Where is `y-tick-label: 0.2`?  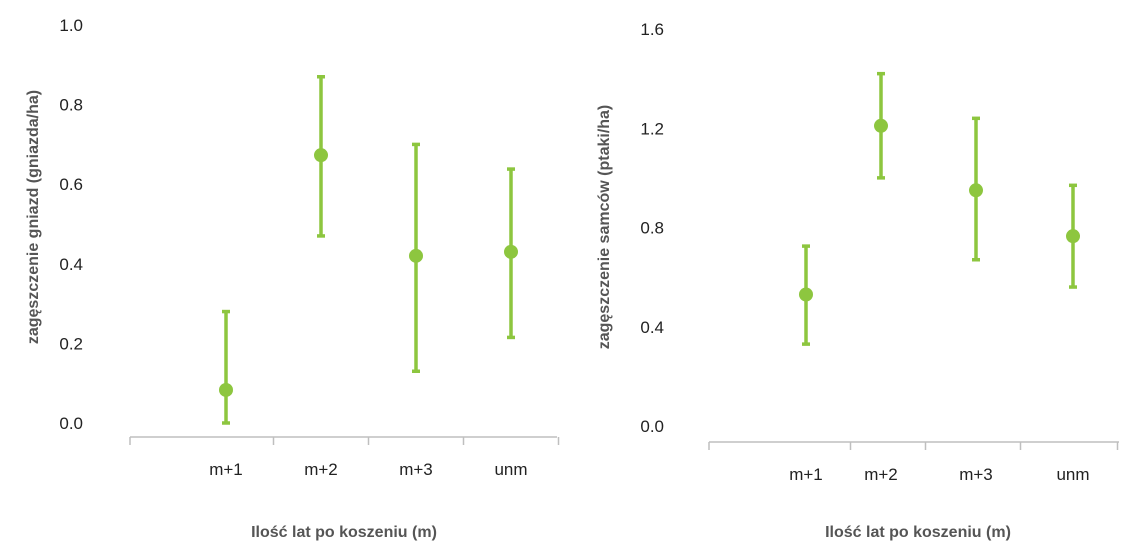 y-tick-label: 0.2 is located at coordinates (71, 343).